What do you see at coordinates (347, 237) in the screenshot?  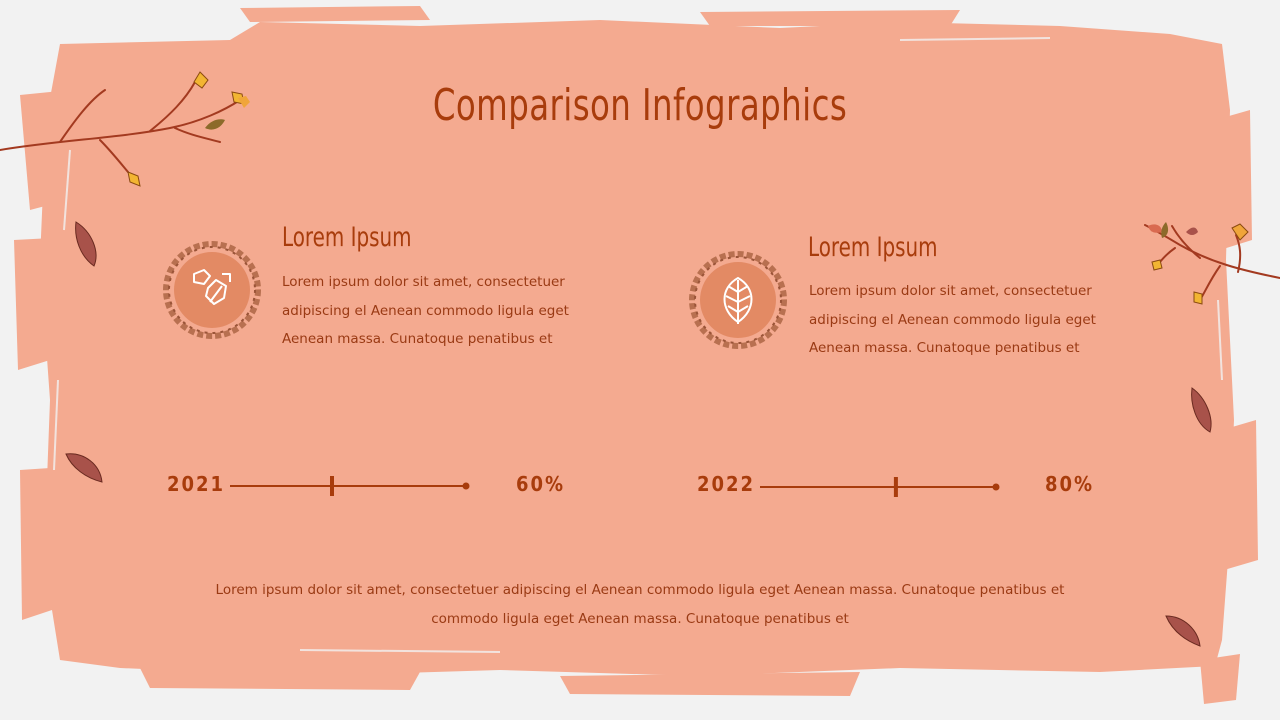 I see `column-1-heading: Lorem Ipsum` at bounding box center [347, 237].